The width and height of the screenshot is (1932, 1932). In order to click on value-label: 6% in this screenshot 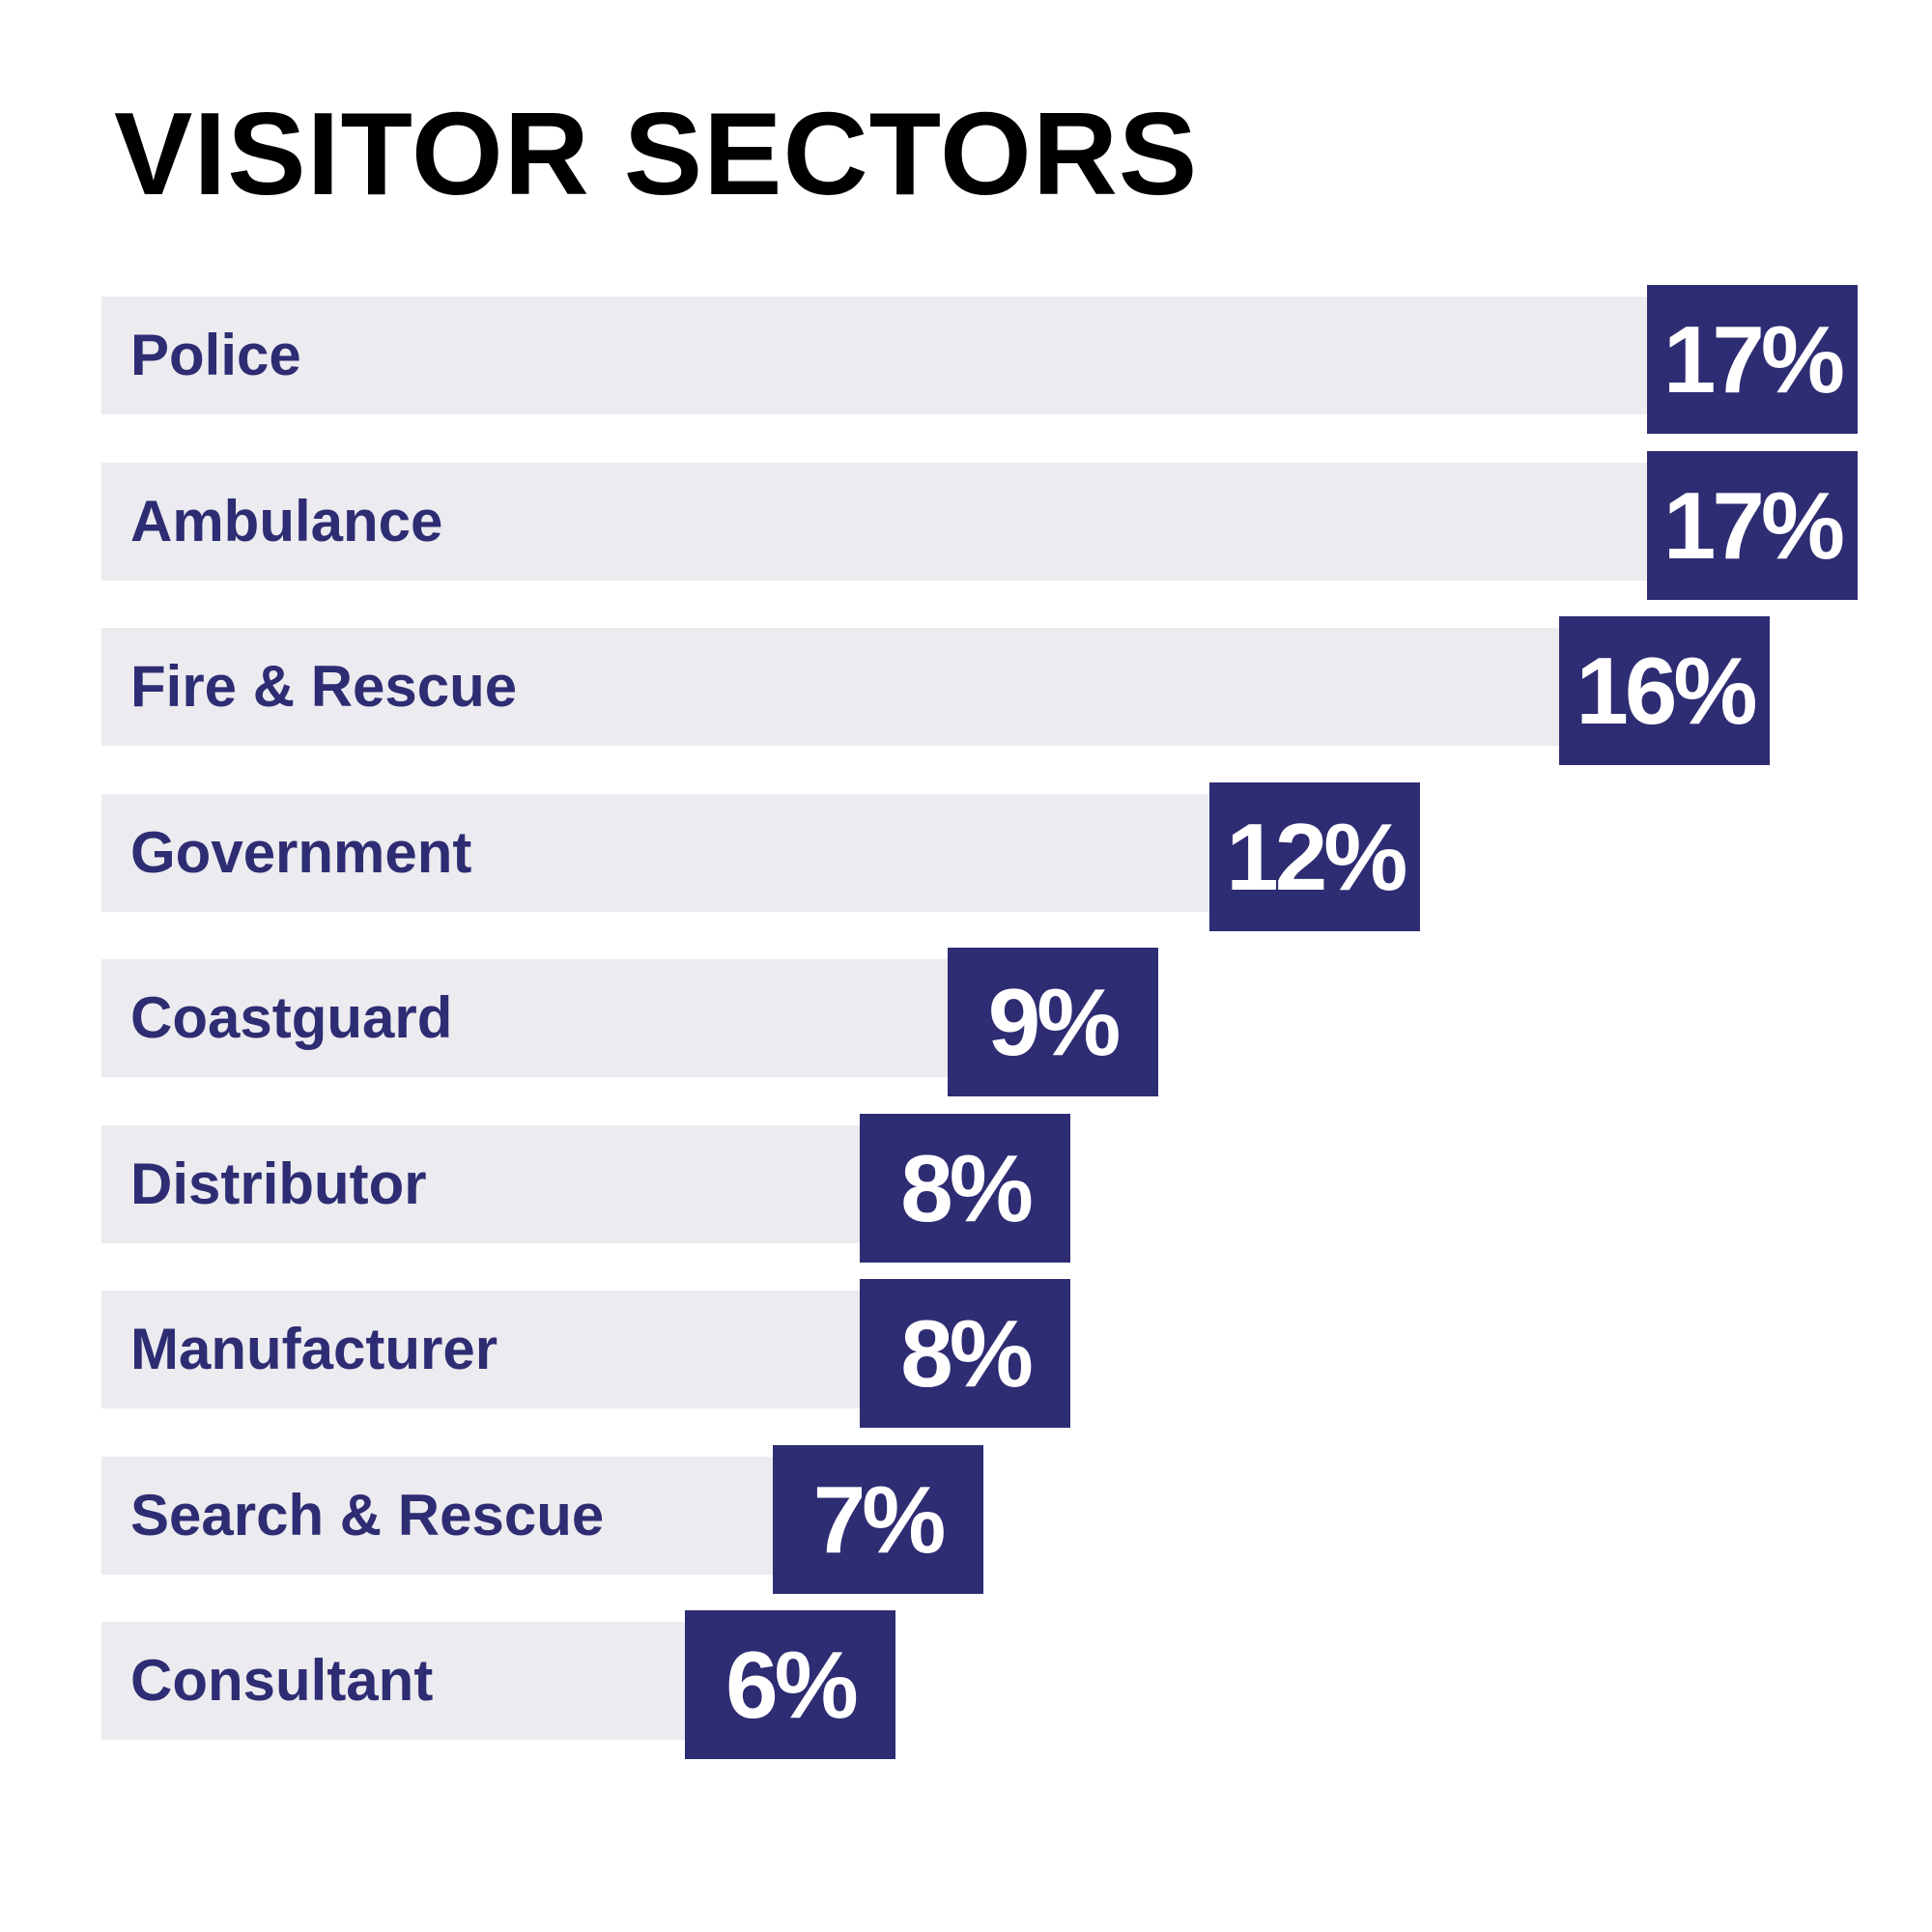, I will do `click(792, 1685)`.